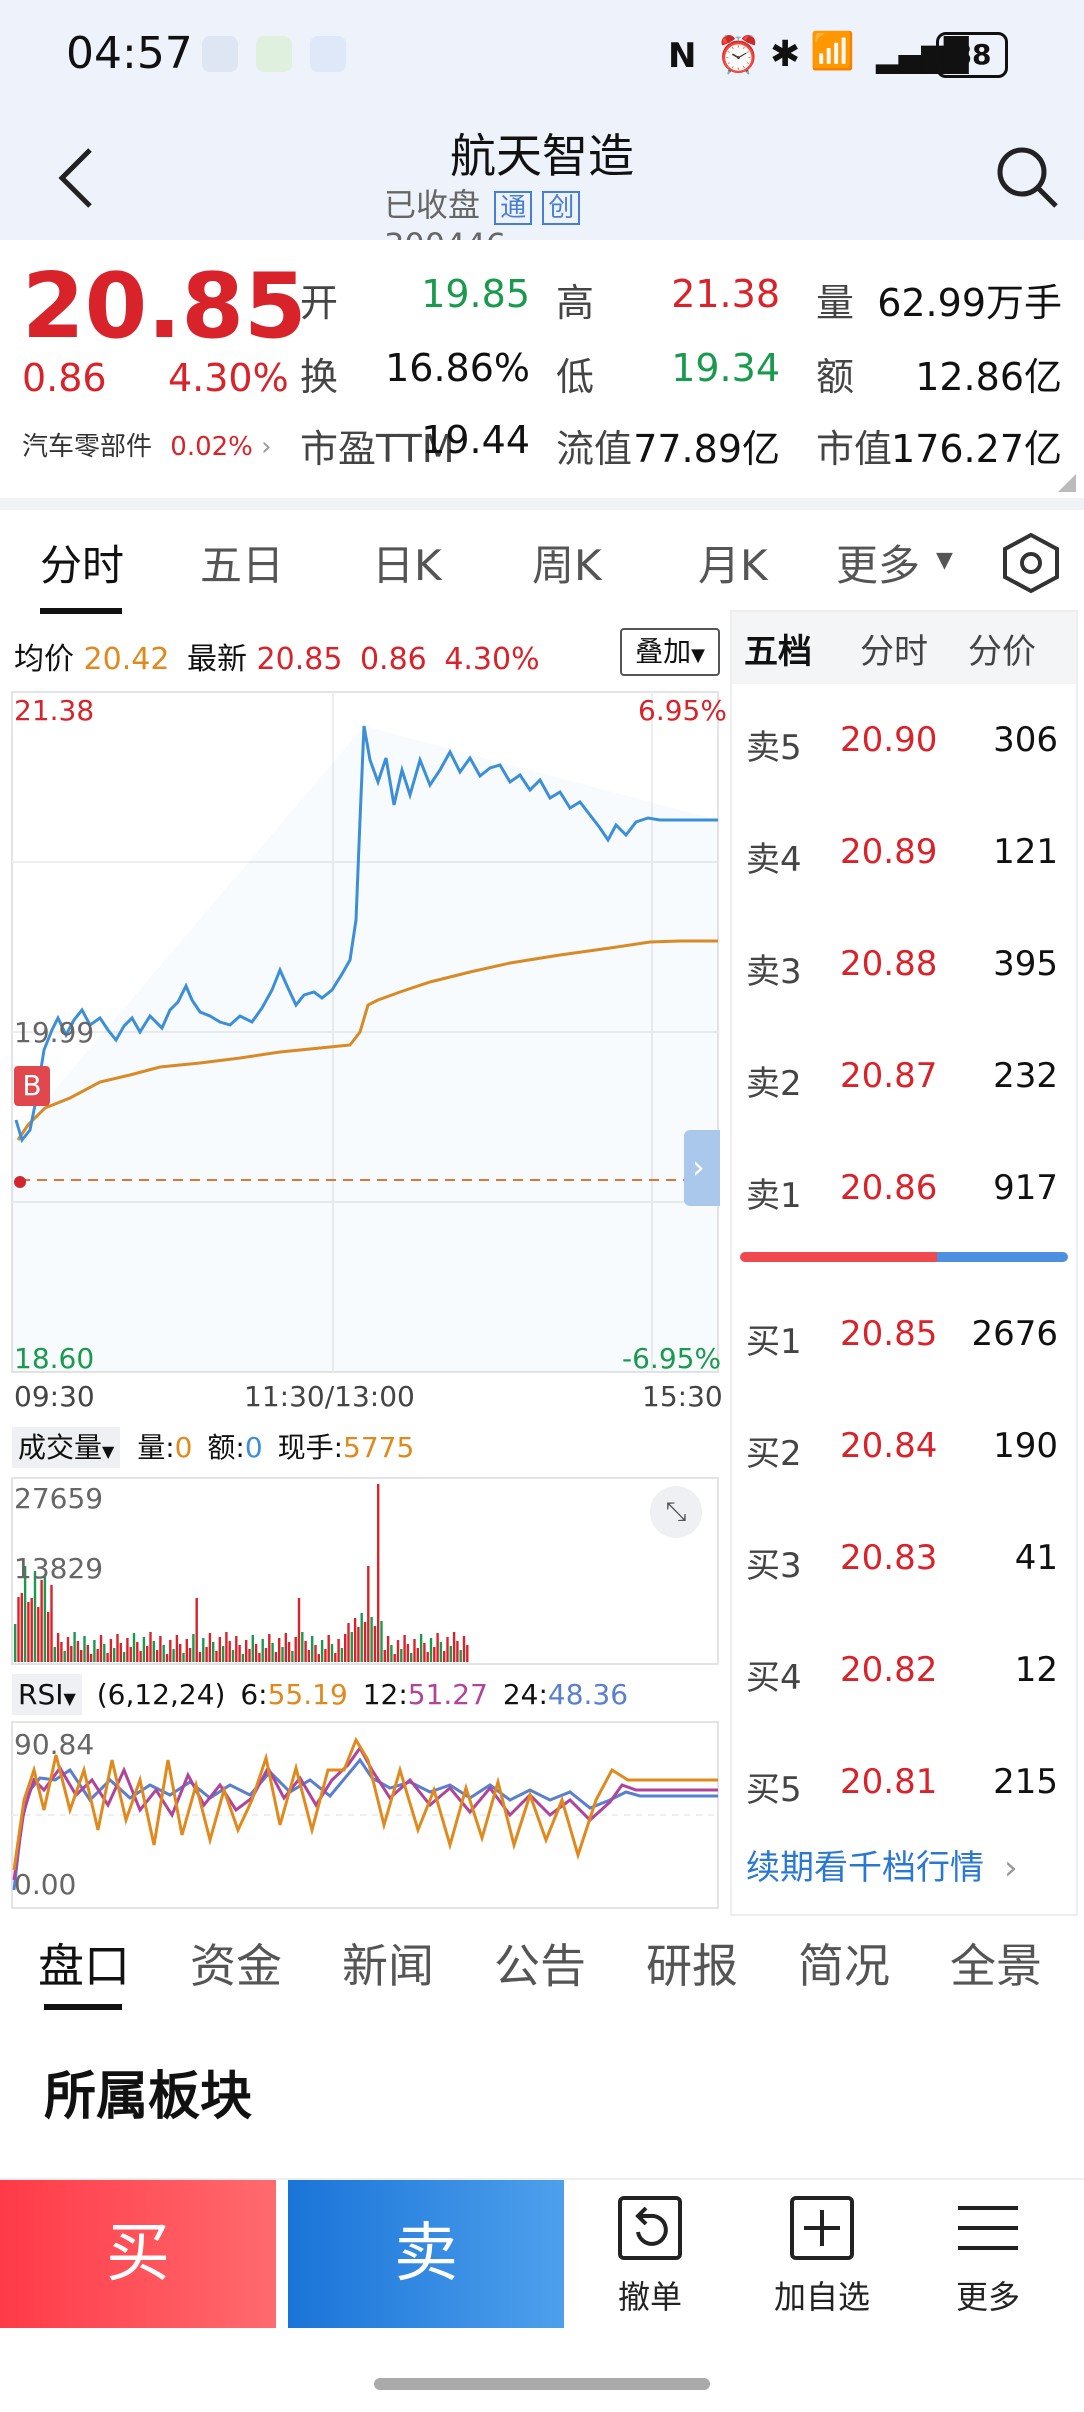 This screenshot has height=2412, width=1084. What do you see at coordinates (266, 447) in the screenshot?
I see `chevron-right-icon: ›` at bounding box center [266, 447].